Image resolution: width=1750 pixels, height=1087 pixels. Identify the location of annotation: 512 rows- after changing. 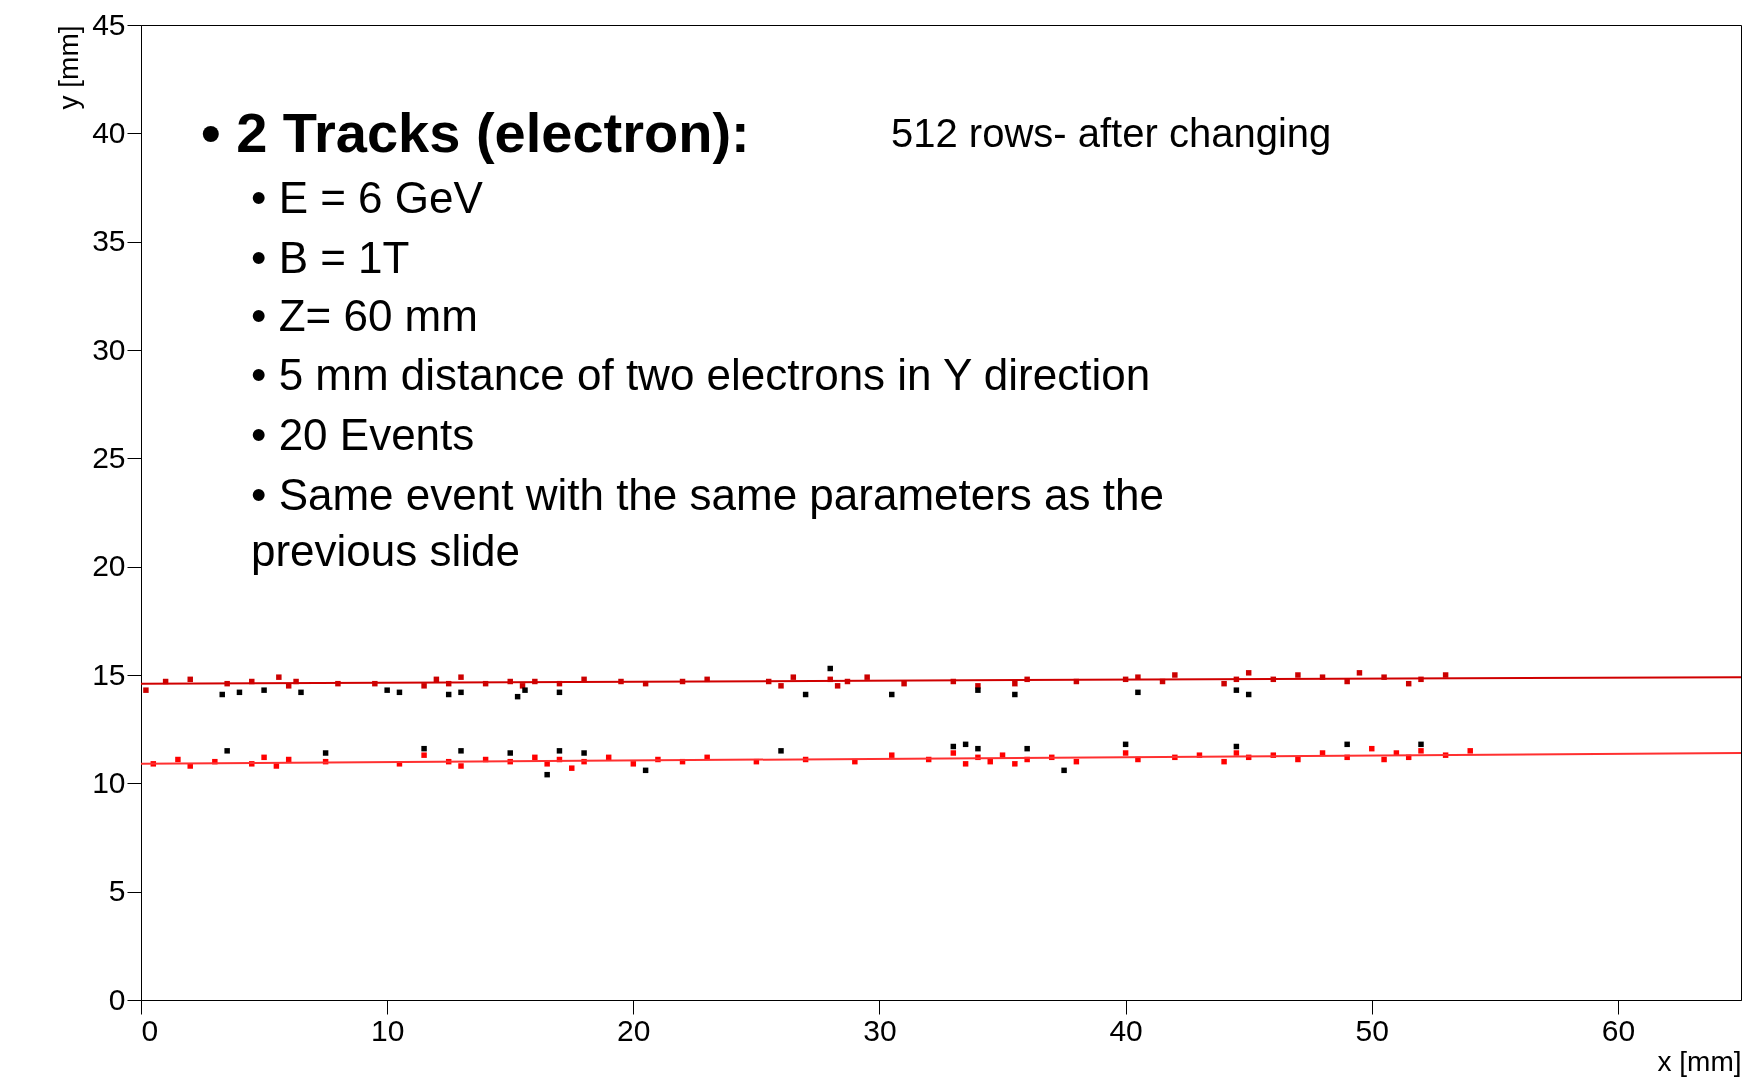
(1111, 133).